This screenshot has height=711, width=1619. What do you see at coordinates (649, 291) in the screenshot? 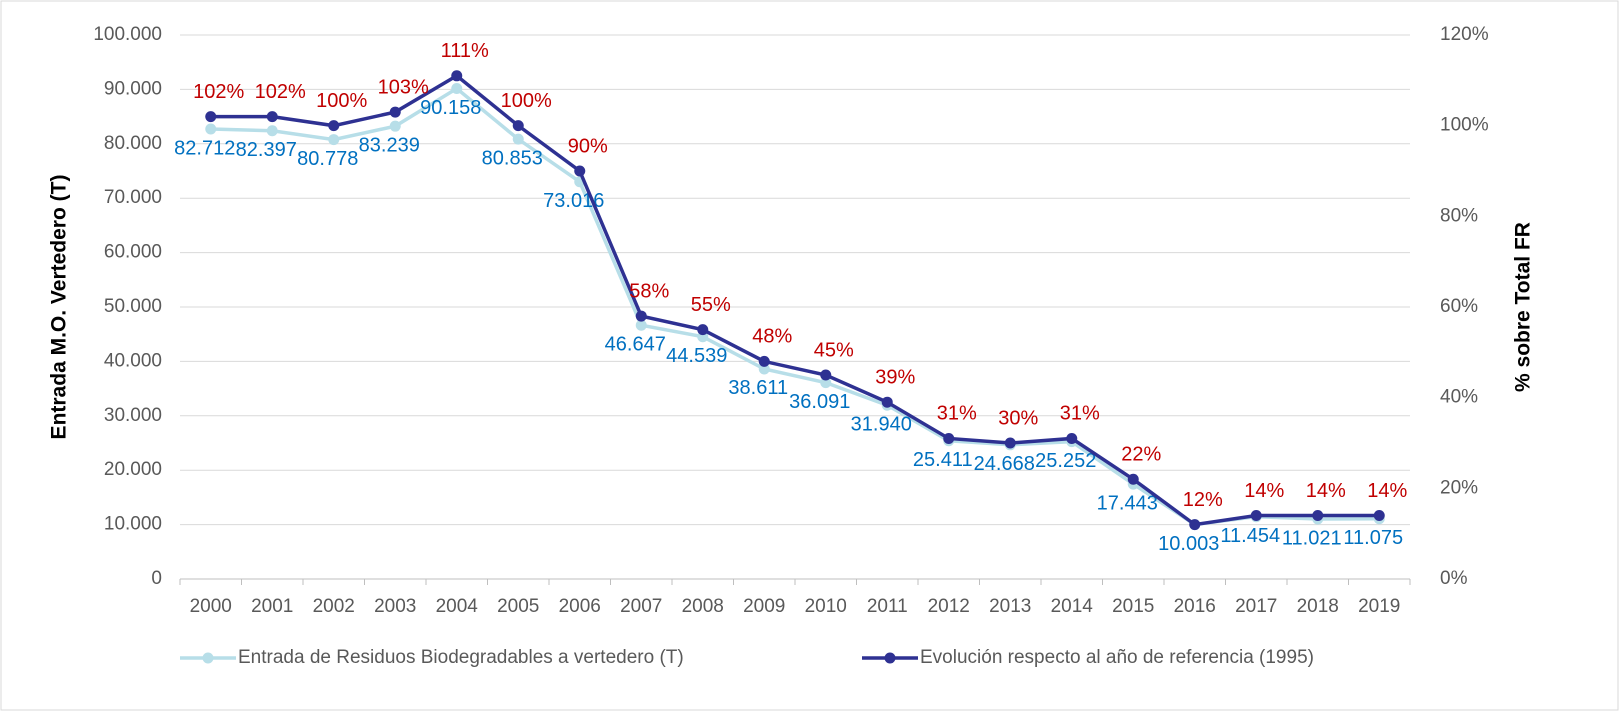
I see `data-label: 58%` at bounding box center [649, 291].